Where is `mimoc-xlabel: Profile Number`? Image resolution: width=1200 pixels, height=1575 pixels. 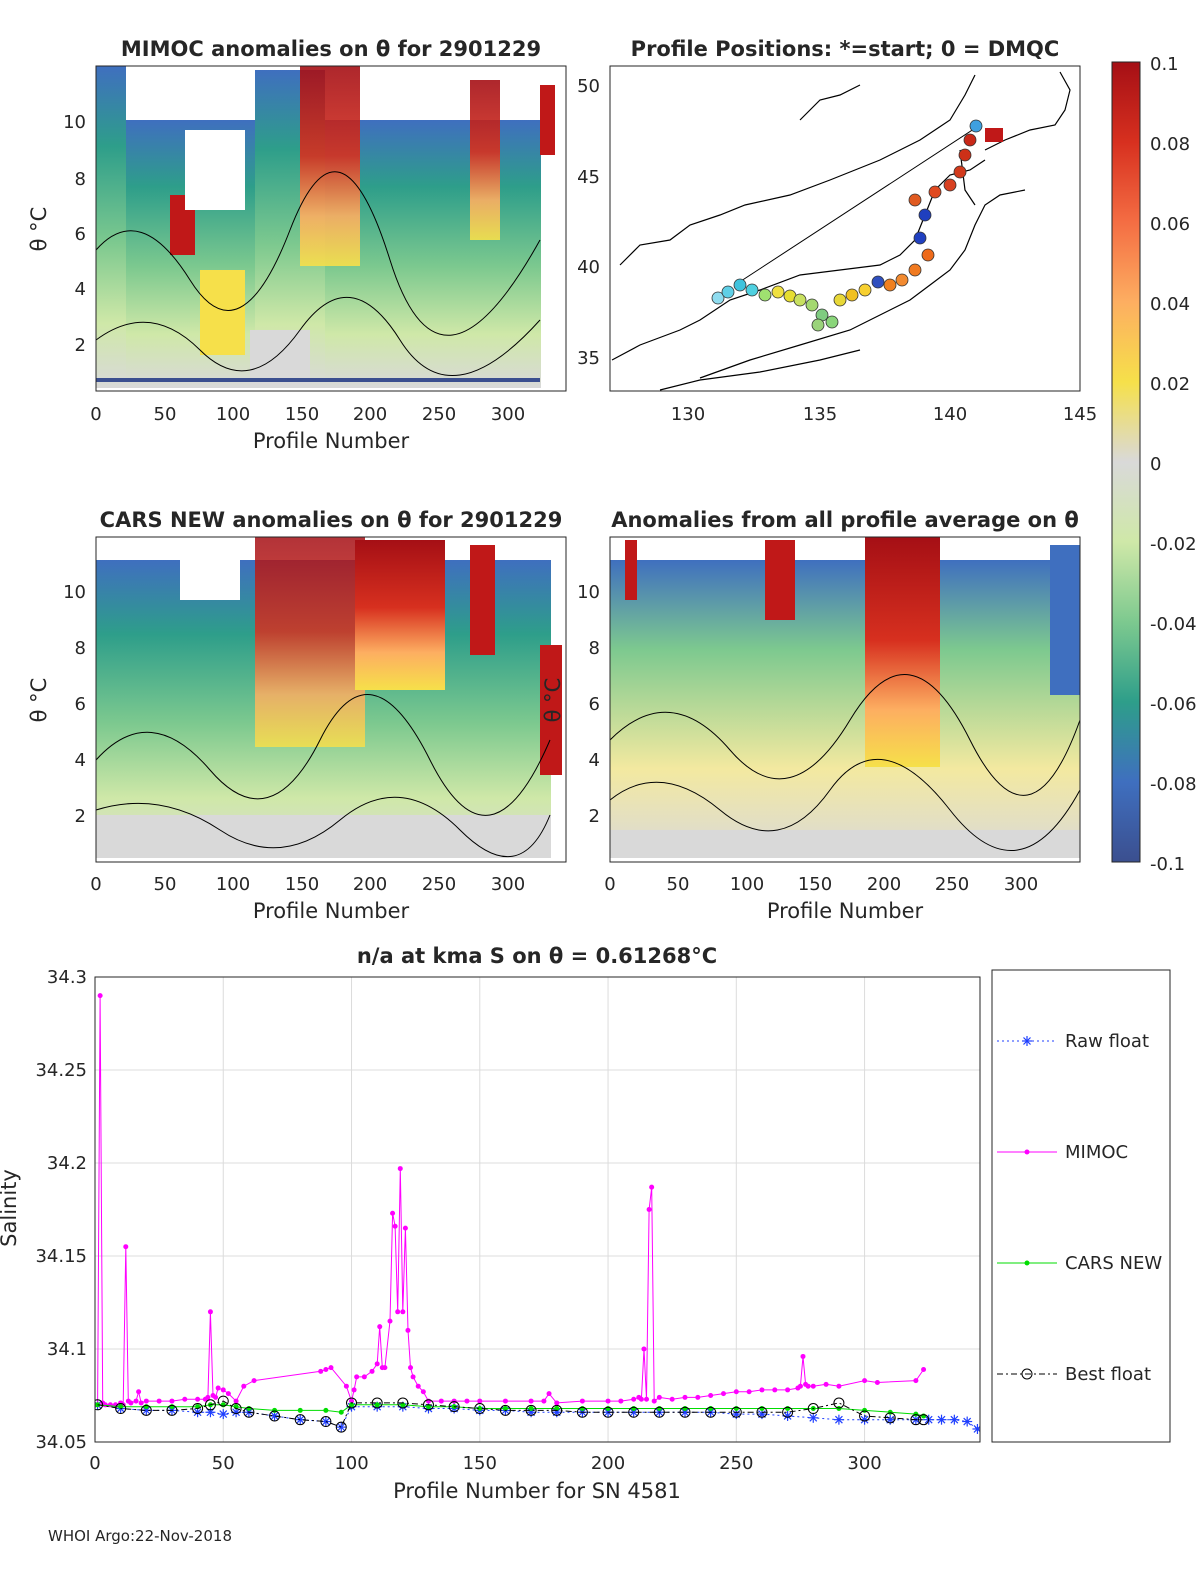 mimoc-xlabel: Profile Number is located at coordinates (331, 441).